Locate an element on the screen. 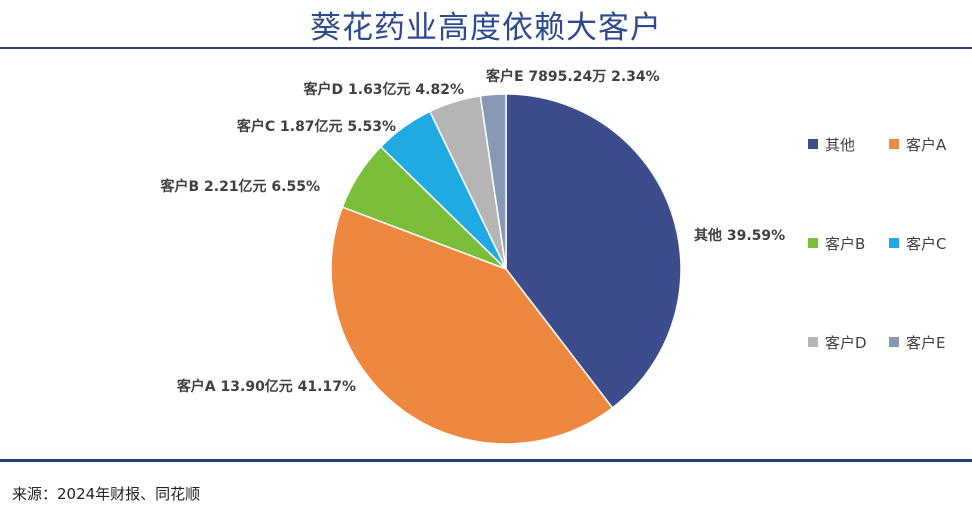 This screenshot has height=506, width=972. title-divider is located at coordinates (486, 48).